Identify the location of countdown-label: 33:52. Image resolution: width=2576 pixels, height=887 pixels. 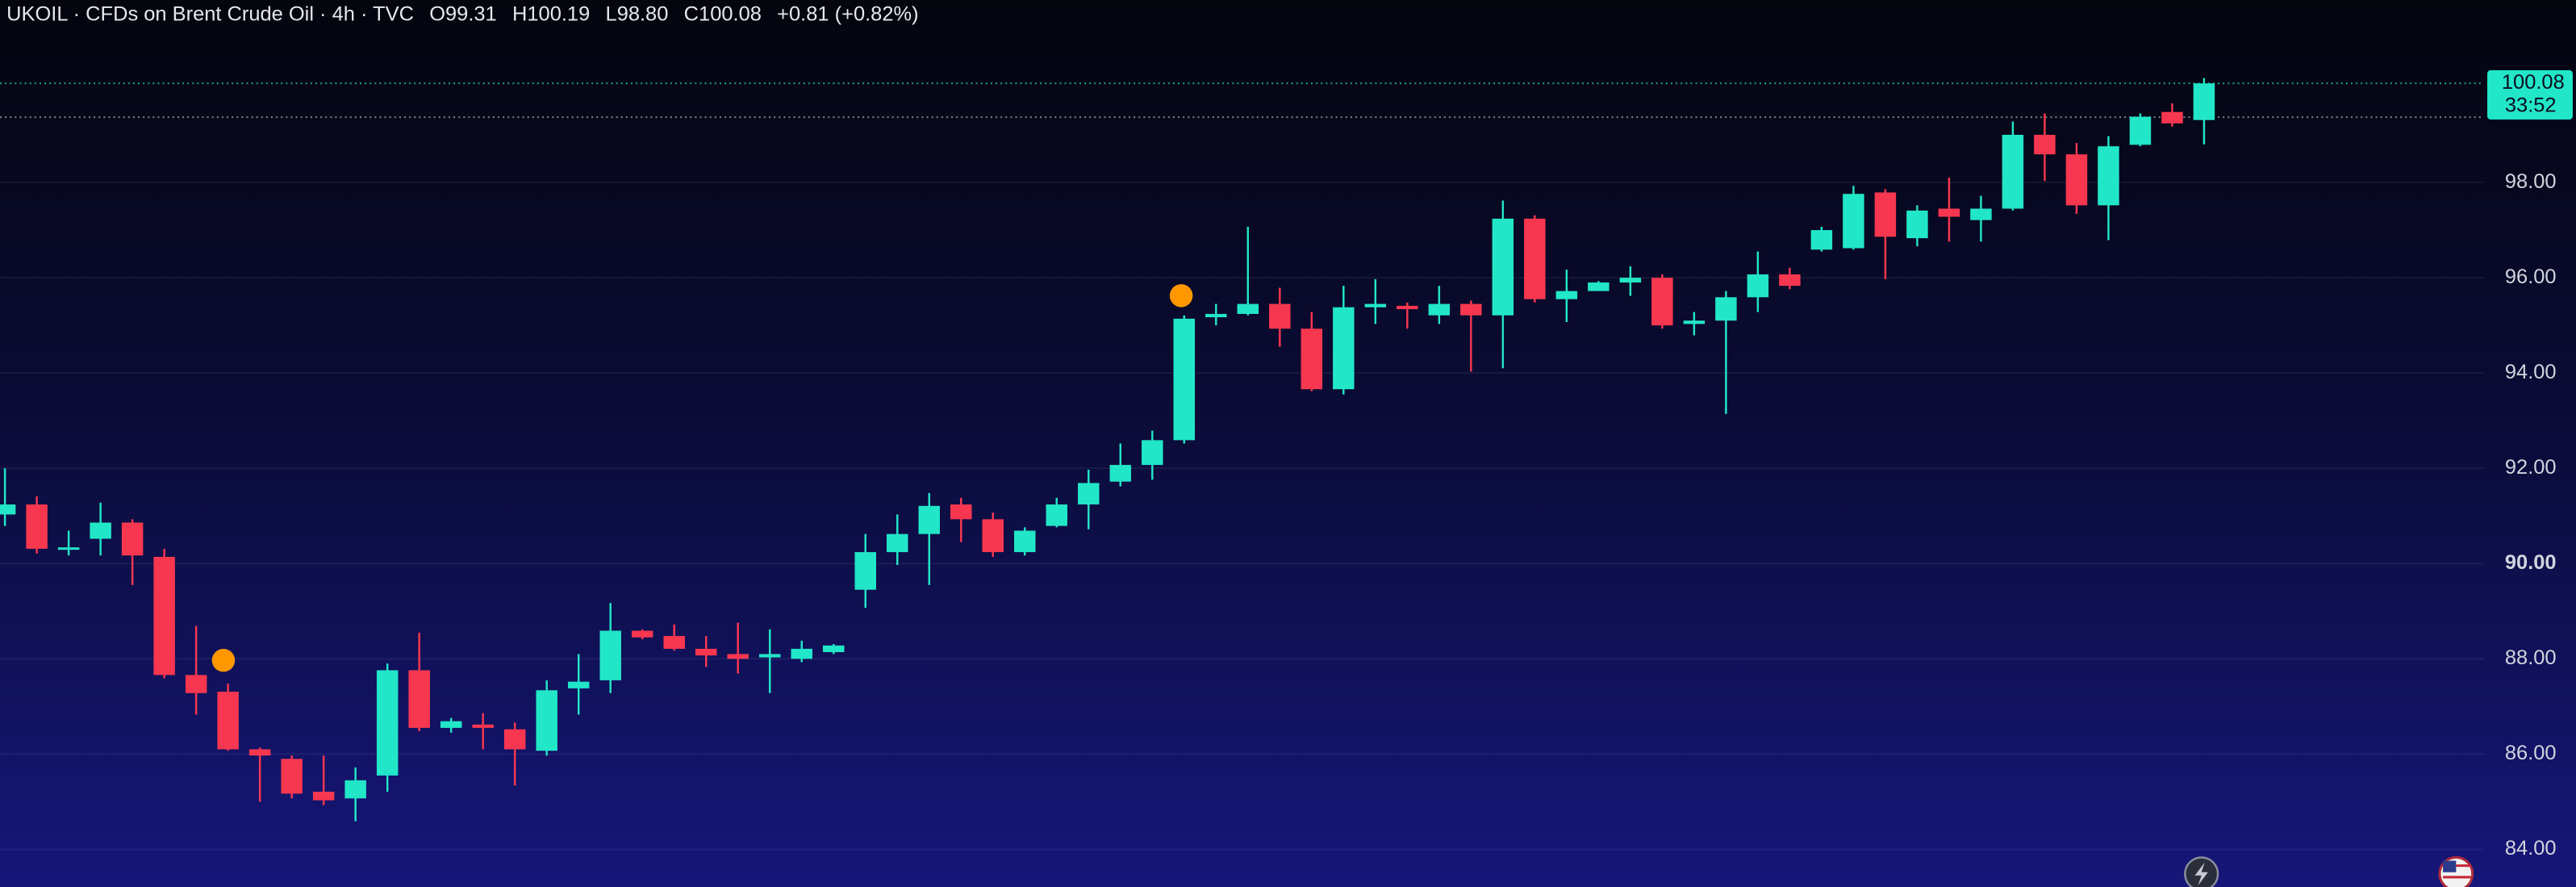
(2531, 105).